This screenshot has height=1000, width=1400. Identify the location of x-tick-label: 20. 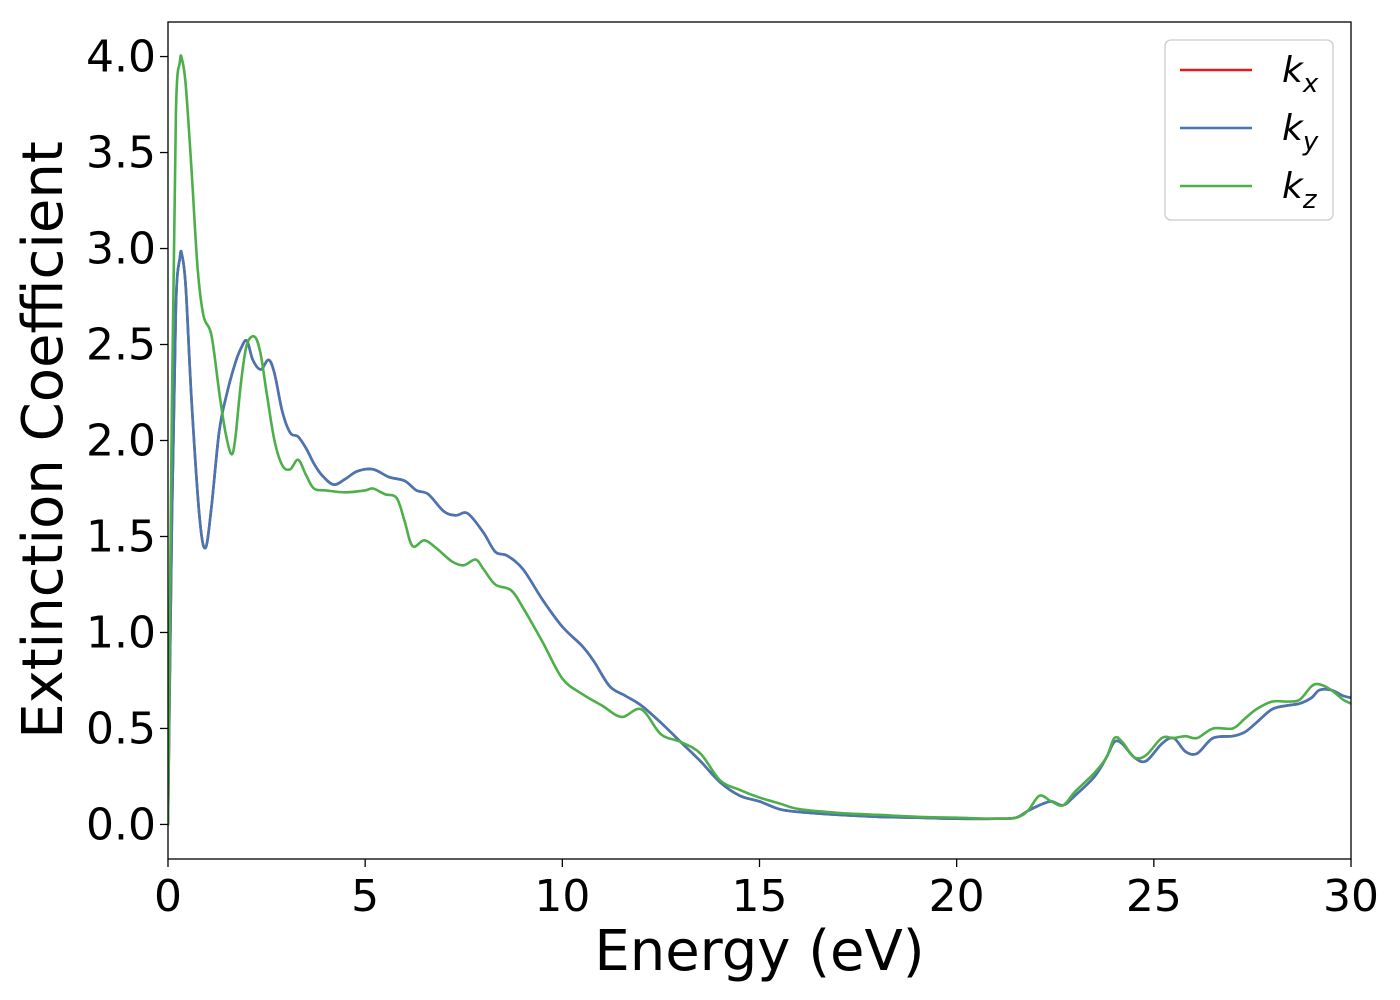
(957, 896).